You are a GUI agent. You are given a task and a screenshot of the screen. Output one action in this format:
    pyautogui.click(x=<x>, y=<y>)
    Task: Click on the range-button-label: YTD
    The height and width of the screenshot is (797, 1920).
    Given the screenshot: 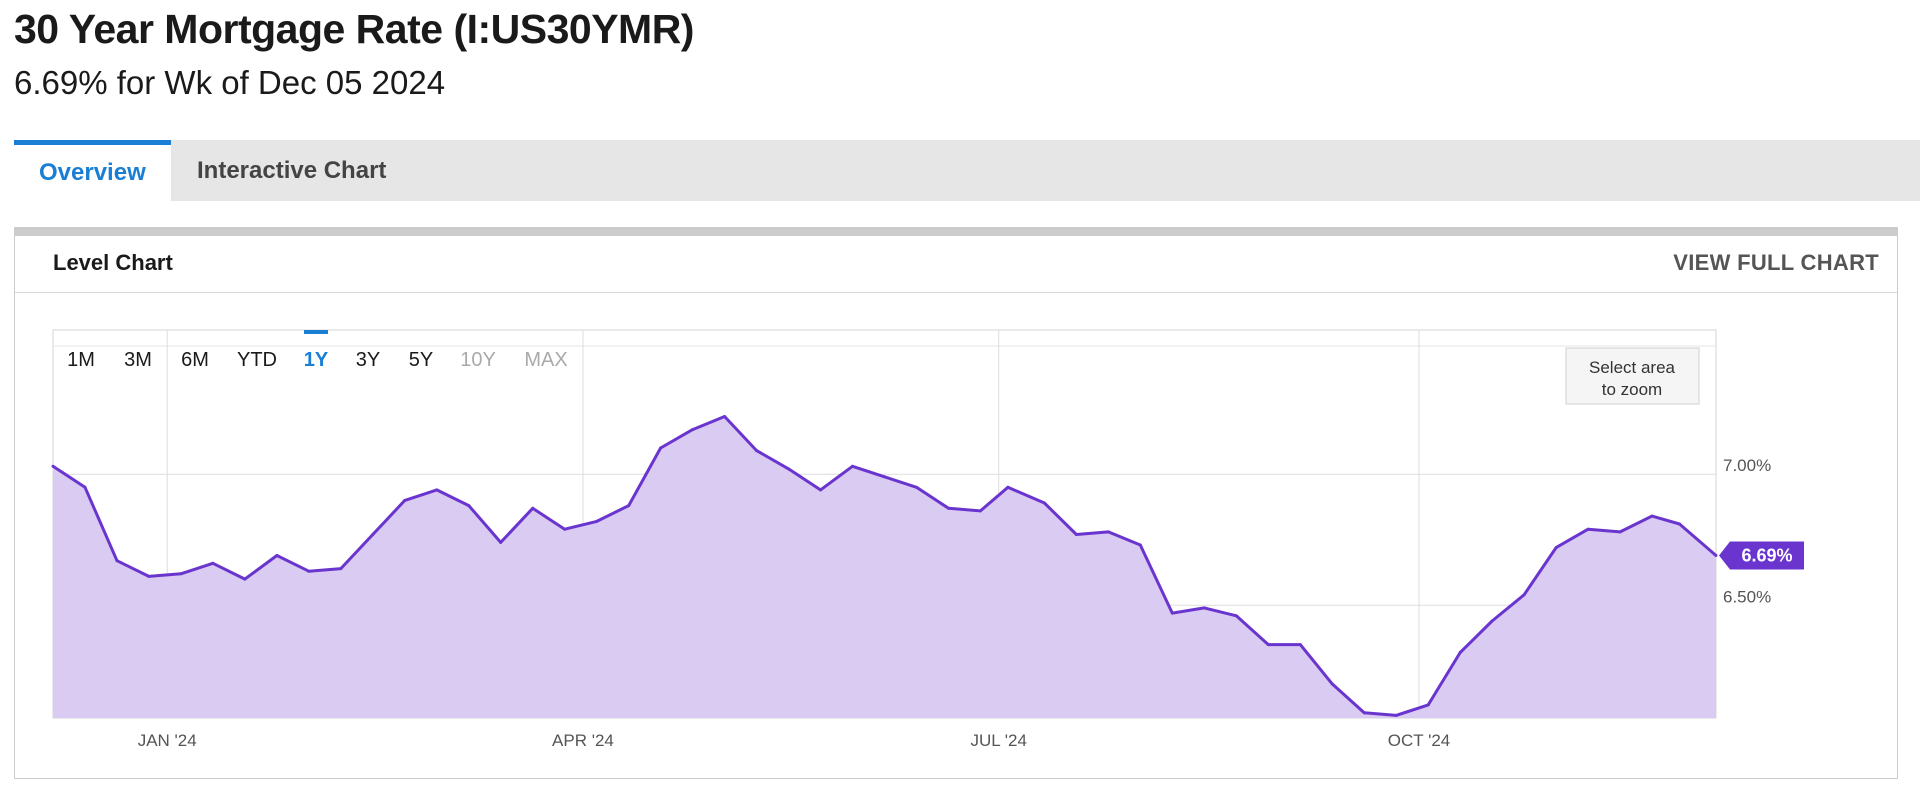 What is the action you would take?
    pyautogui.click(x=257, y=360)
    